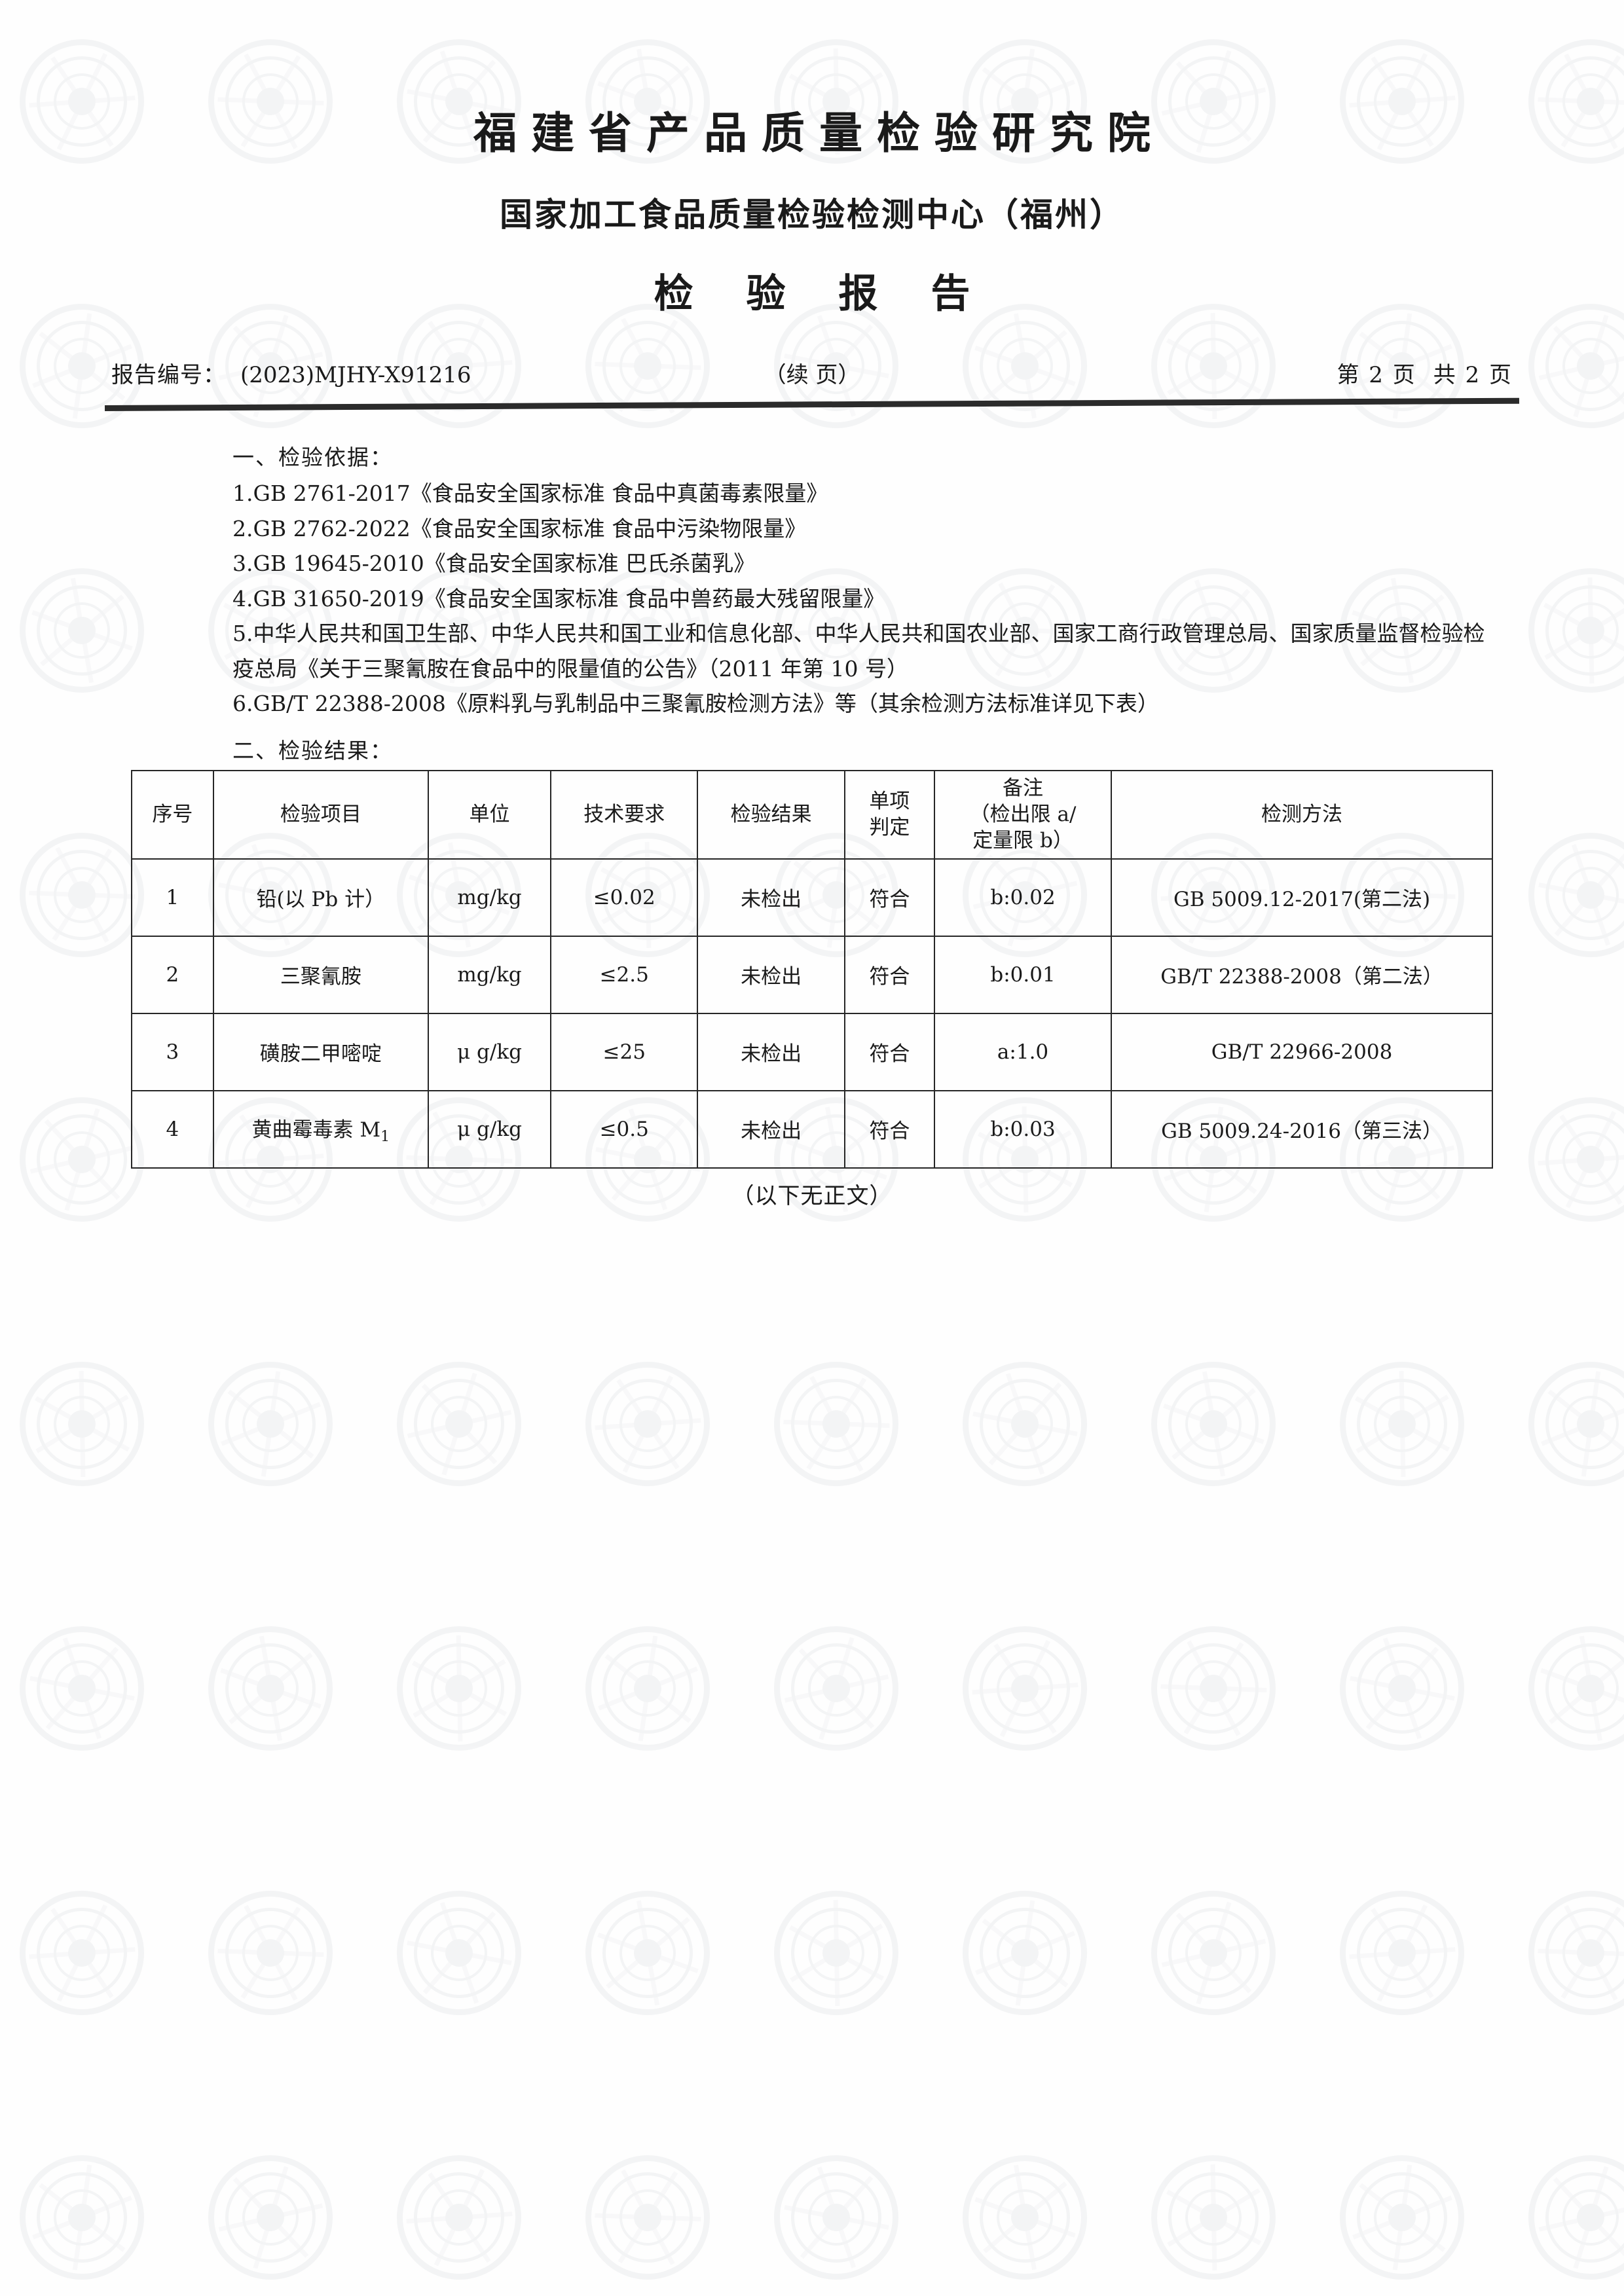 This screenshot has height=2296, width=1624. What do you see at coordinates (822, 294) in the screenshot?
I see `document-title: 检 验 报 告` at bounding box center [822, 294].